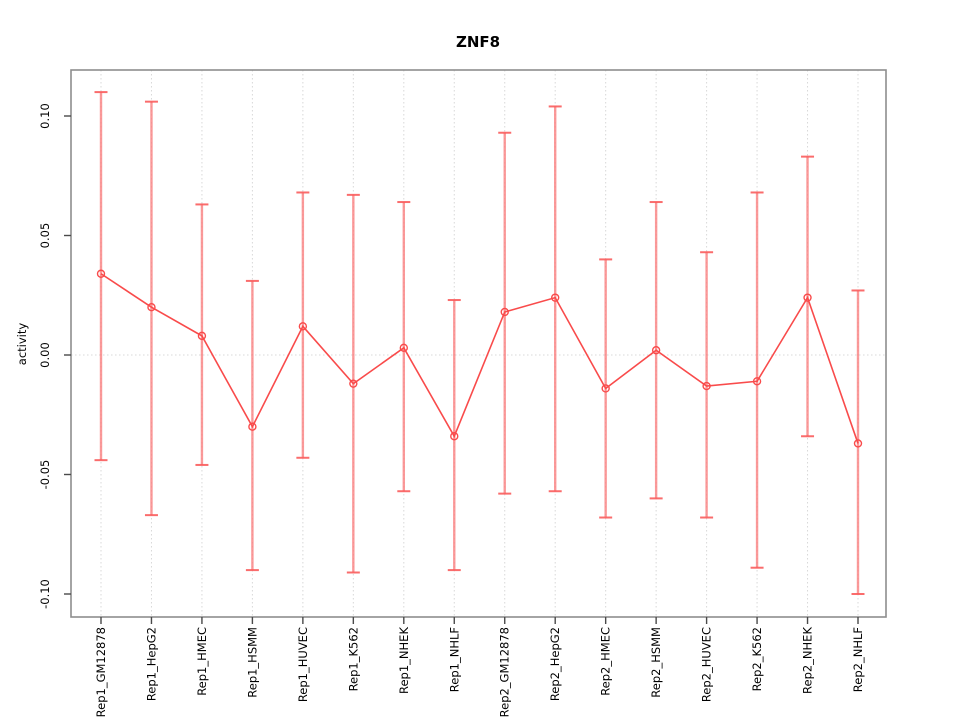 The image size is (960, 720). What do you see at coordinates (353, 659) in the screenshot?
I see `x-tick-label: Rep1_K562` at bounding box center [353, 659].